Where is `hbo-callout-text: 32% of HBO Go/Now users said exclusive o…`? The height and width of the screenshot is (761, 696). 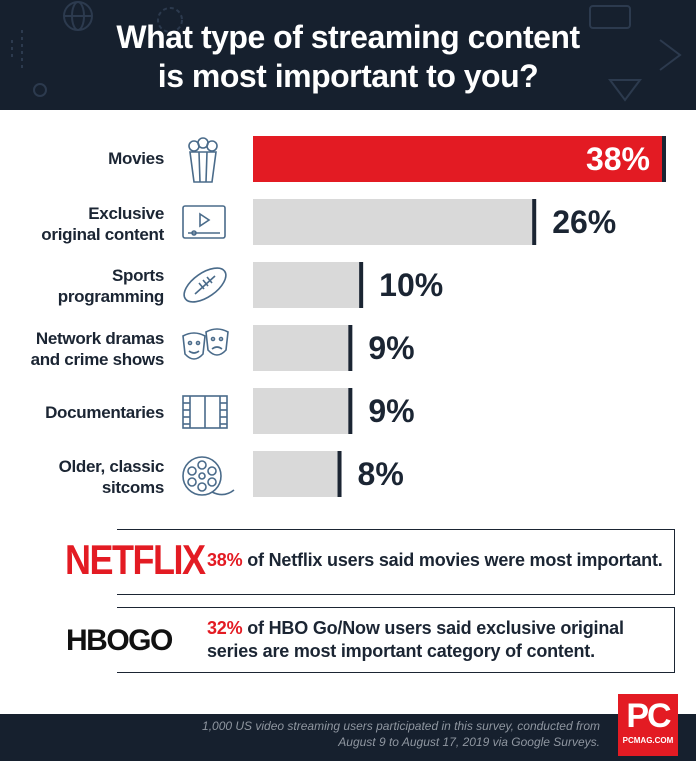
hbo-callout-text: 32% of HBO Go/Now users said exclusive o… is located at coordinates (415, 640).